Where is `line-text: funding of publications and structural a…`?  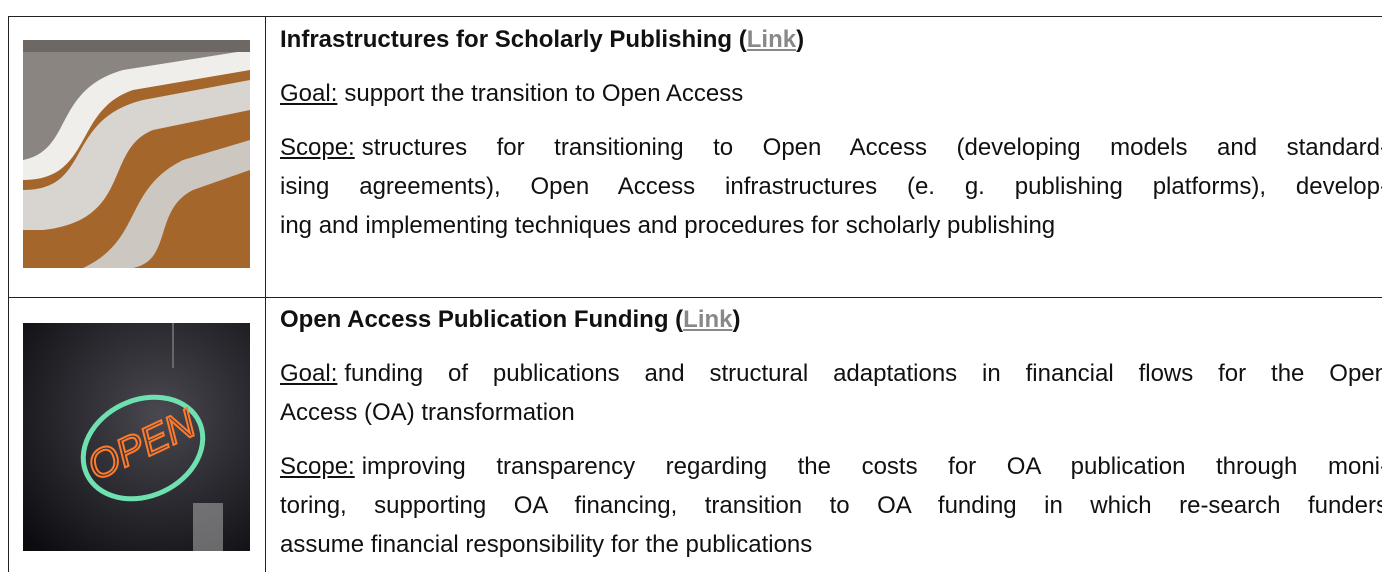
line-text: funding of publications and structural a… is located at coordinates (863, 373).